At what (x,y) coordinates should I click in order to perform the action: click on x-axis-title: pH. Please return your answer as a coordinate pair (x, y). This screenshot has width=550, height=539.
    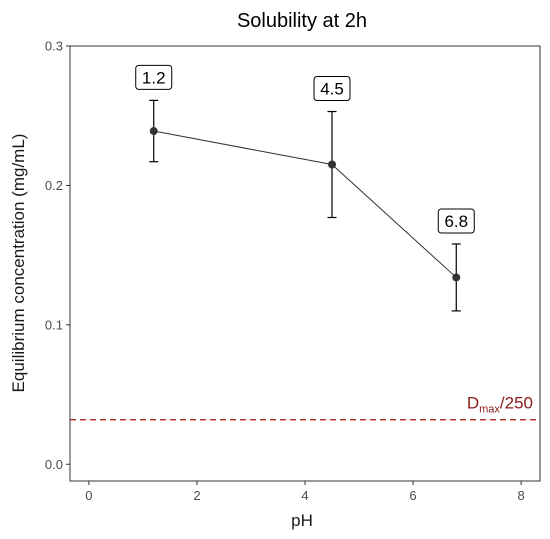
    Looking at the image, I should click on (302, 520).